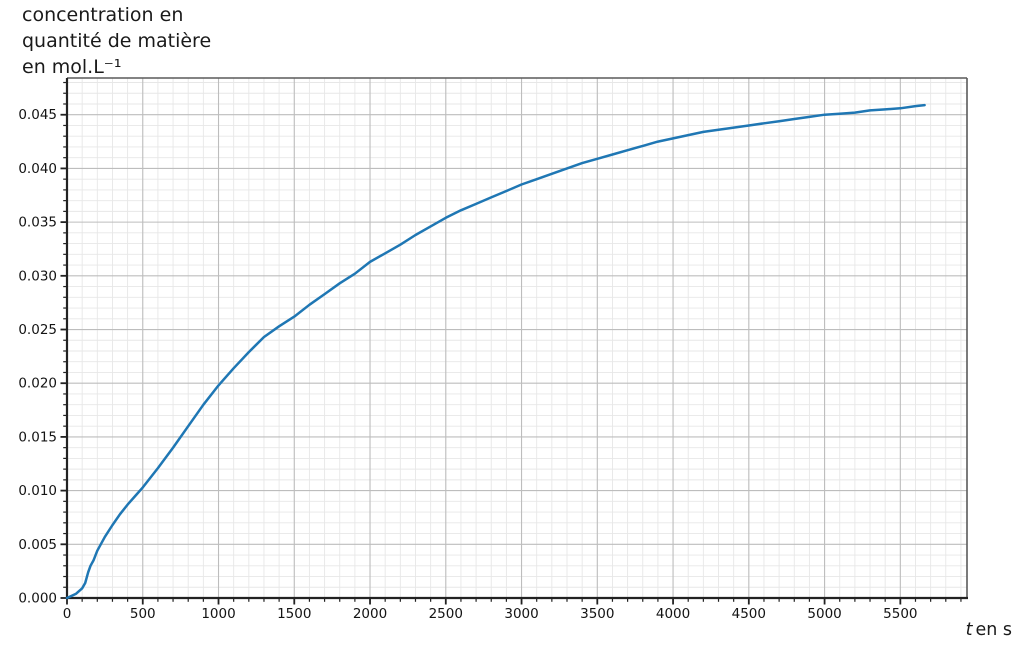 The height and width of the screenshot is (651, 1024). What do you see at coordinates (37, 545) in the screenshot?
I see `y-tick-label: 0.005` at bounding box center [37, 545].